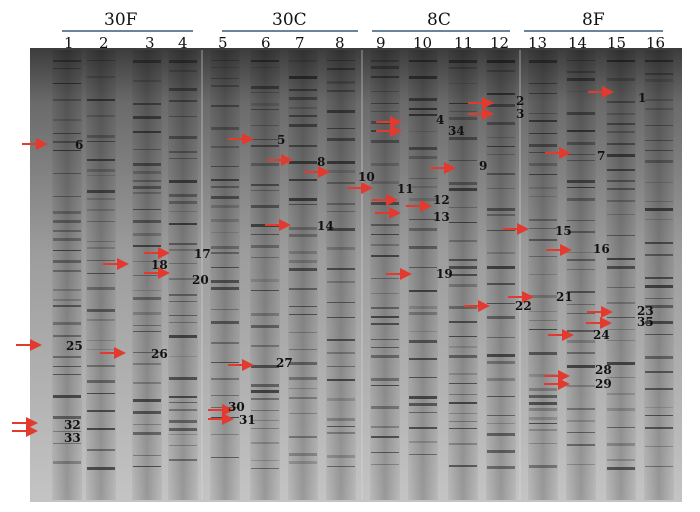 This screenshot has height=512, width=700. Describe the element at coordinates (202, 254) in the screenshot. I see `band-label-17: 17` at that location.